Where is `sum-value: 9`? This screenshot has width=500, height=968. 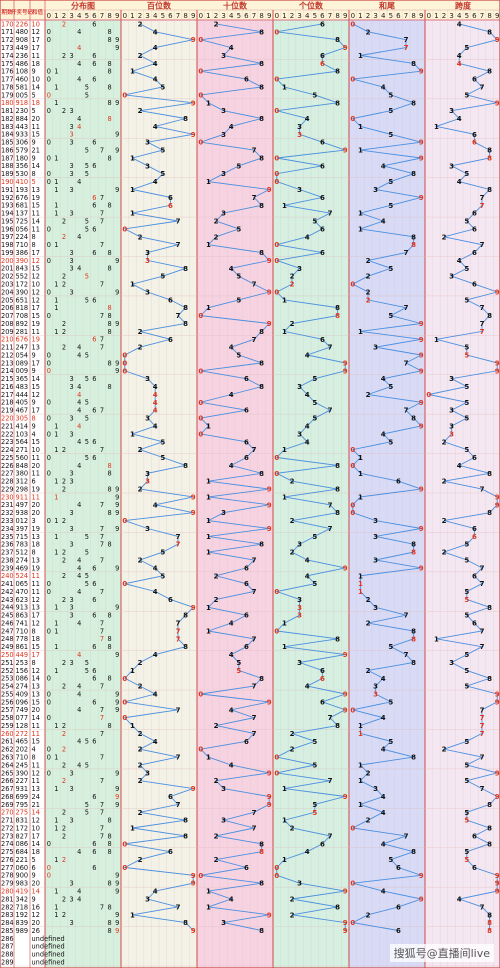 sum-value: 9 is located at coordinates (34, 355).